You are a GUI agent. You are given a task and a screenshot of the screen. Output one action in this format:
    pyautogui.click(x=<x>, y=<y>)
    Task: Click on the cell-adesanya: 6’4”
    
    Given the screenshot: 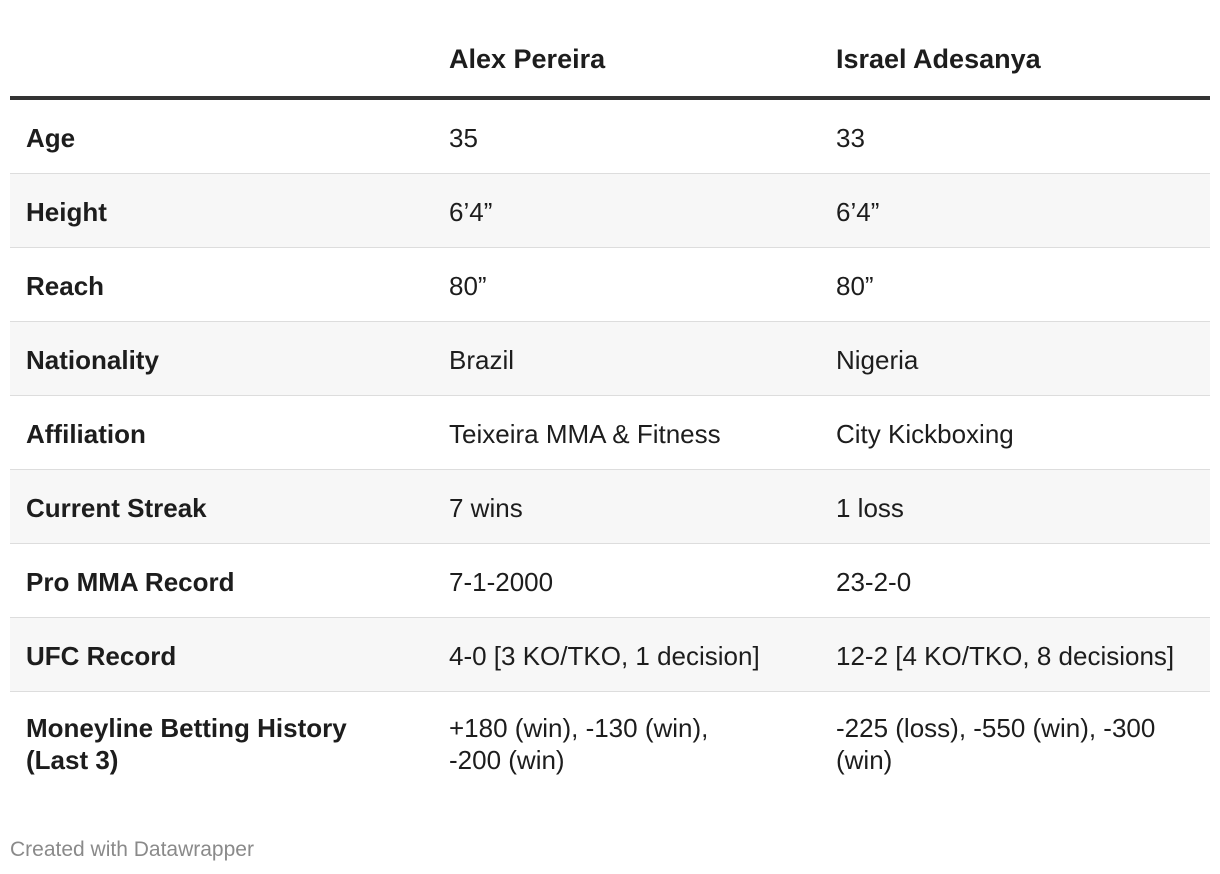 What is the action you would take?
    pyautogui.click(x=858, y=212)
    